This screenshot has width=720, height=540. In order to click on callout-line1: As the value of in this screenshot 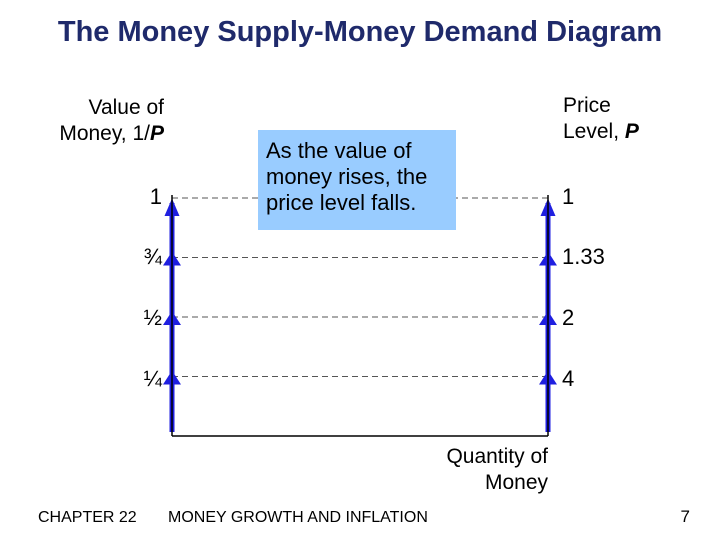, I will do `click(339, 150)`.